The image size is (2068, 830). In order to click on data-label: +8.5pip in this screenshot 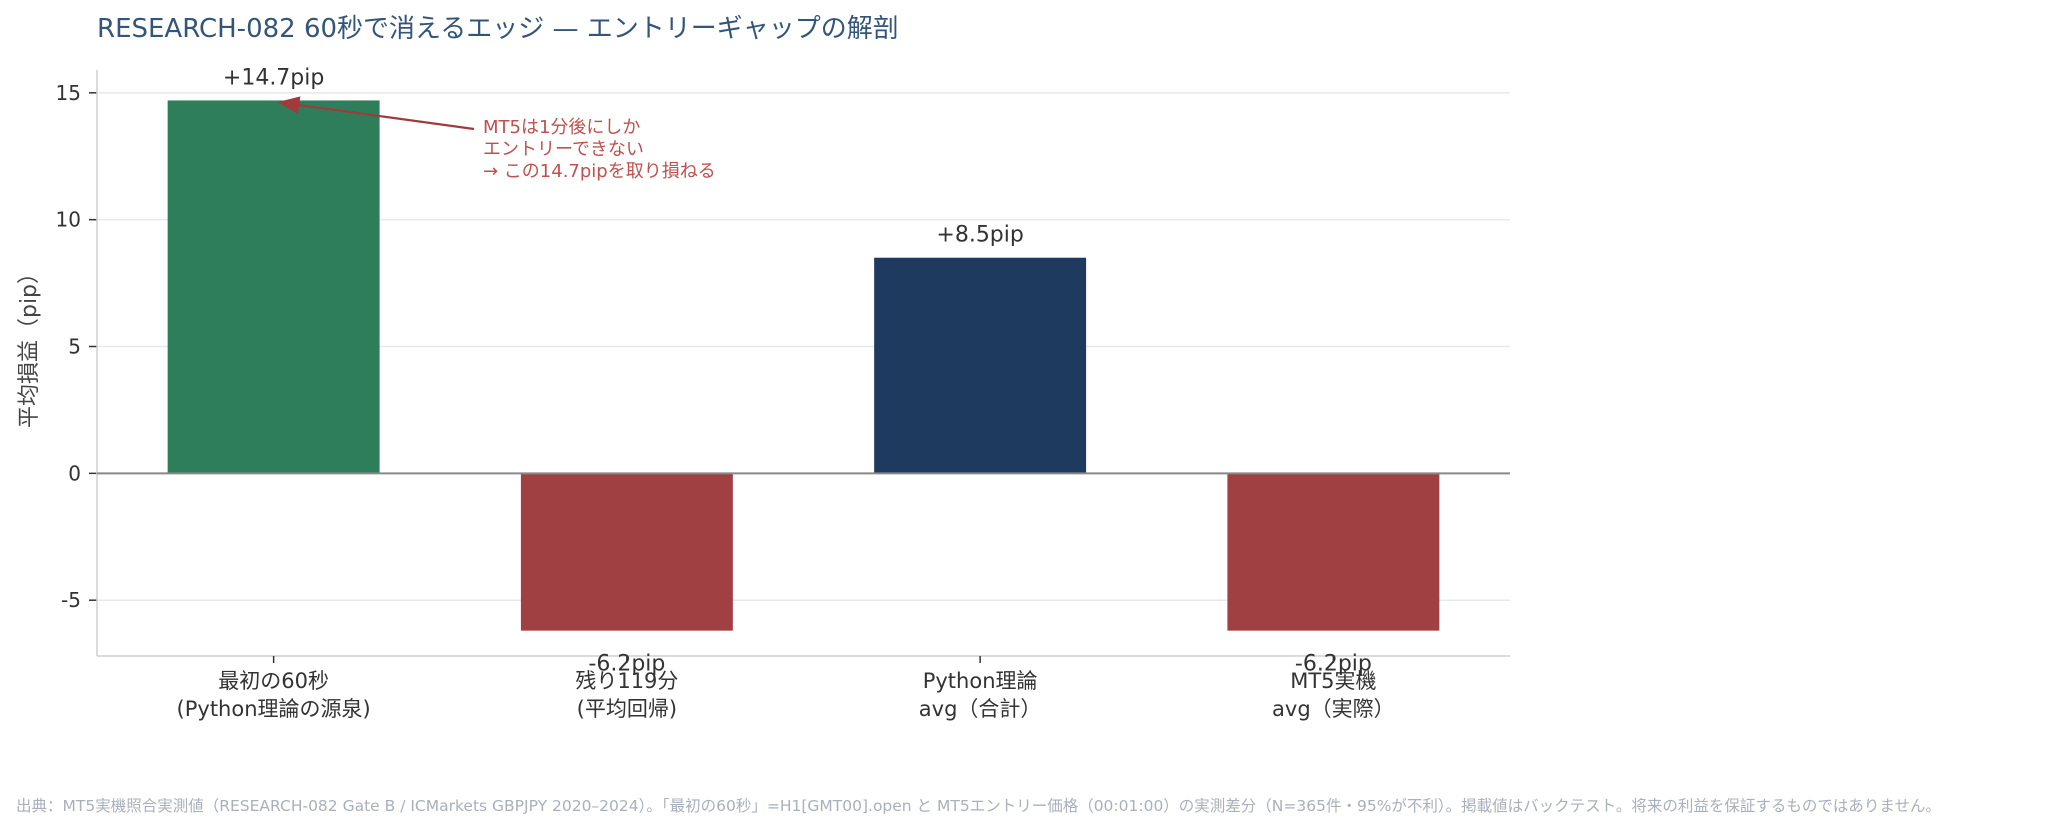, I will do `click(979, 235)`.